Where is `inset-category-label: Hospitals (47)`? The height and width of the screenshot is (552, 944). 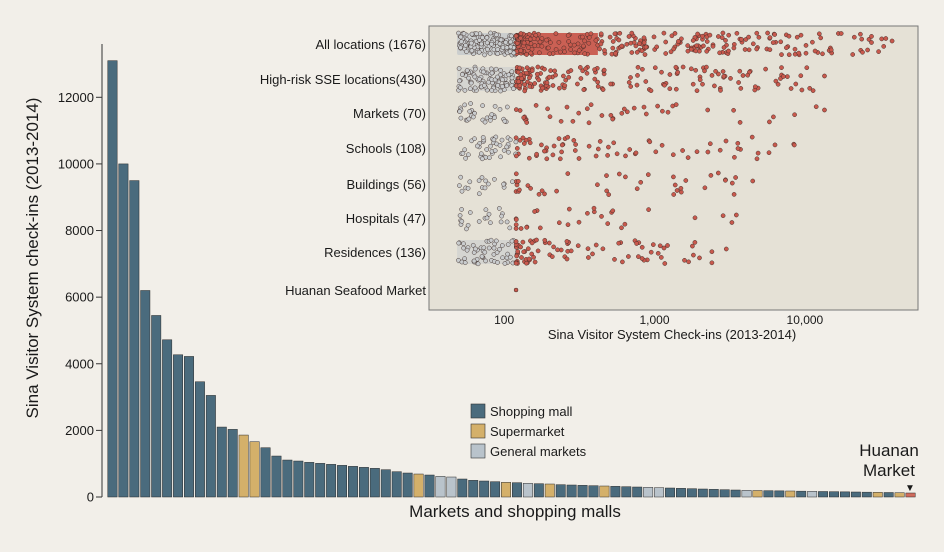 inset-category-label: Hospitals (47) is located at coordinates (386, 218).